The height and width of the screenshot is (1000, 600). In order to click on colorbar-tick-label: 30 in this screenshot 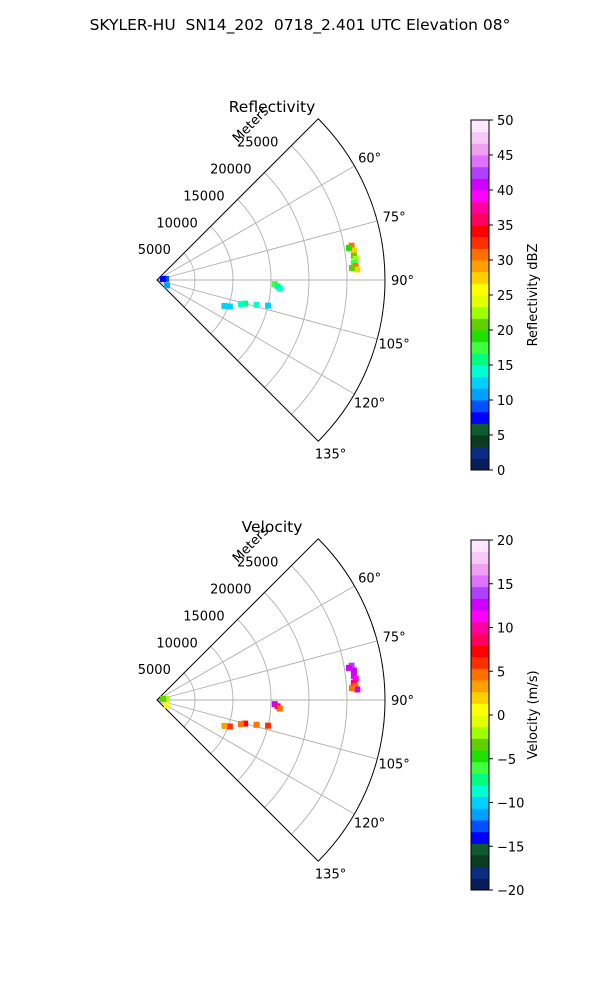, I will do `click(505, 261)`.